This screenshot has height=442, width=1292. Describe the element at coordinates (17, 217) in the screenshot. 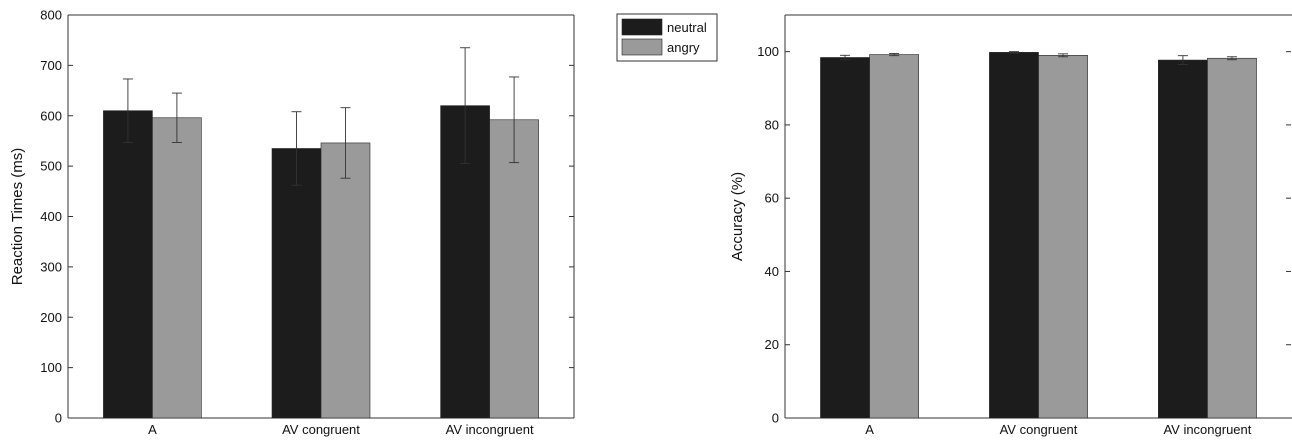

I see `y-axis-title: Reaction Times (ms)` at that location.